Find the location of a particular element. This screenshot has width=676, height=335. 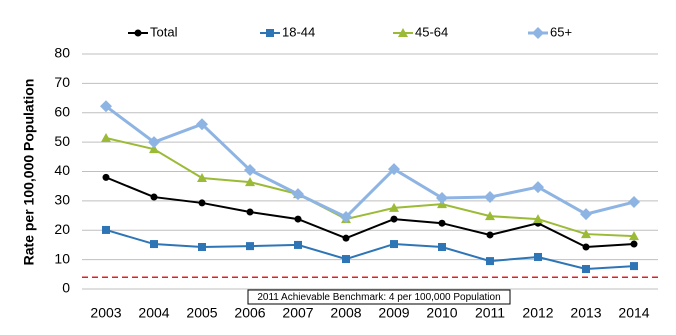

y-tick-label: 10 is located at coordinates (62, 258).